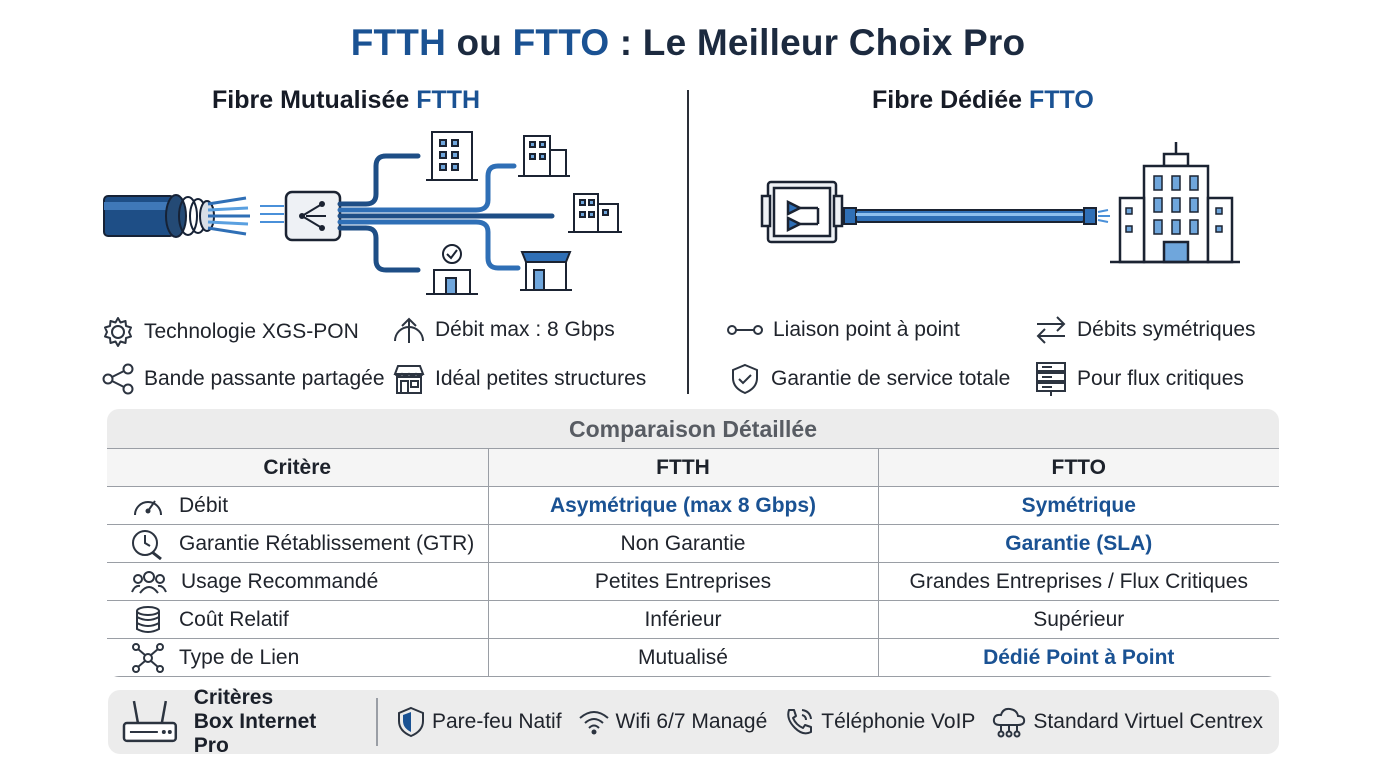 This screenshot has width=1376, height=768. I want to click on ftto-value: Dédié Point à Point, so click(1078, 657).